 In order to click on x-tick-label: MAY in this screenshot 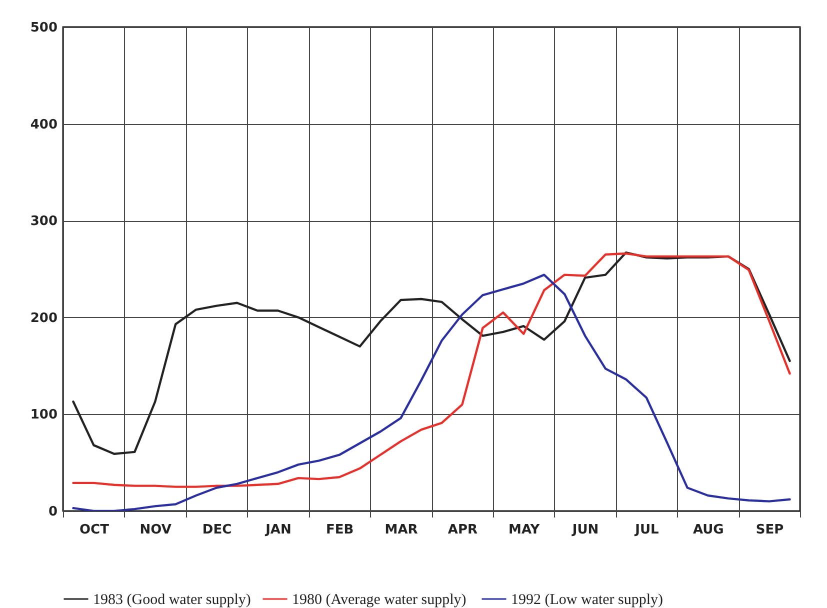, I will do `click(524, 530)`.